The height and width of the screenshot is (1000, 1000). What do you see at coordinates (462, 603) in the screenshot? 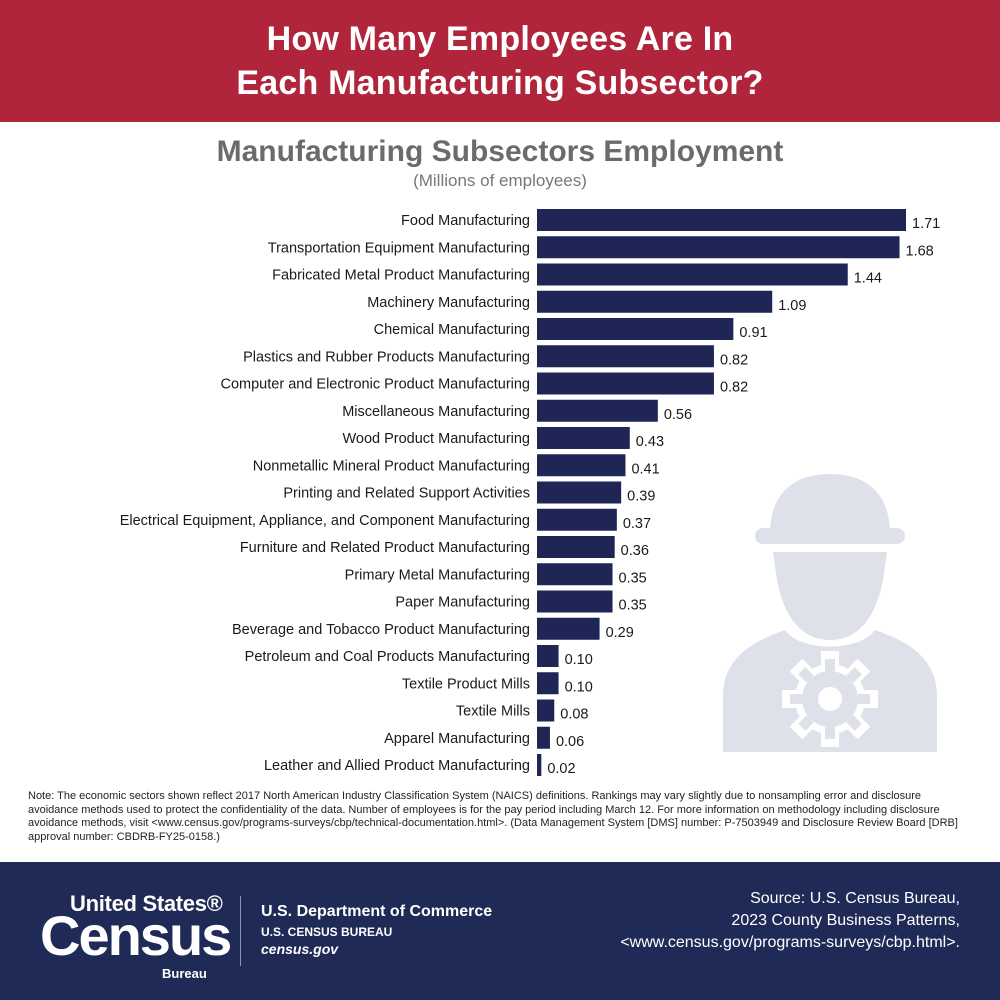
I see `category-label-15: Paper Manufacturing` at bounding box center [462, 603].